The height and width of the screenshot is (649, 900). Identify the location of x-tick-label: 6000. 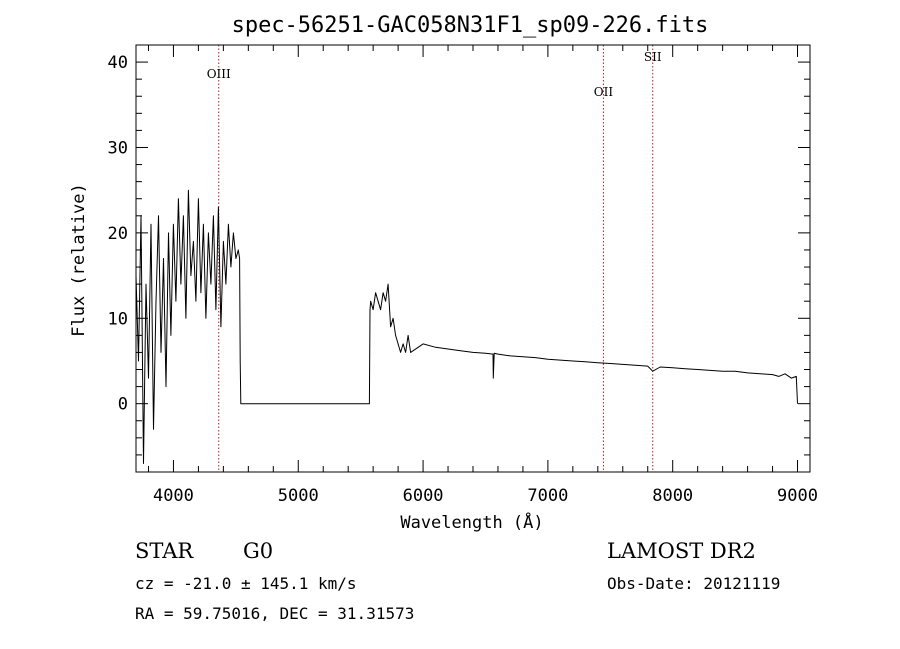
(423, 496).